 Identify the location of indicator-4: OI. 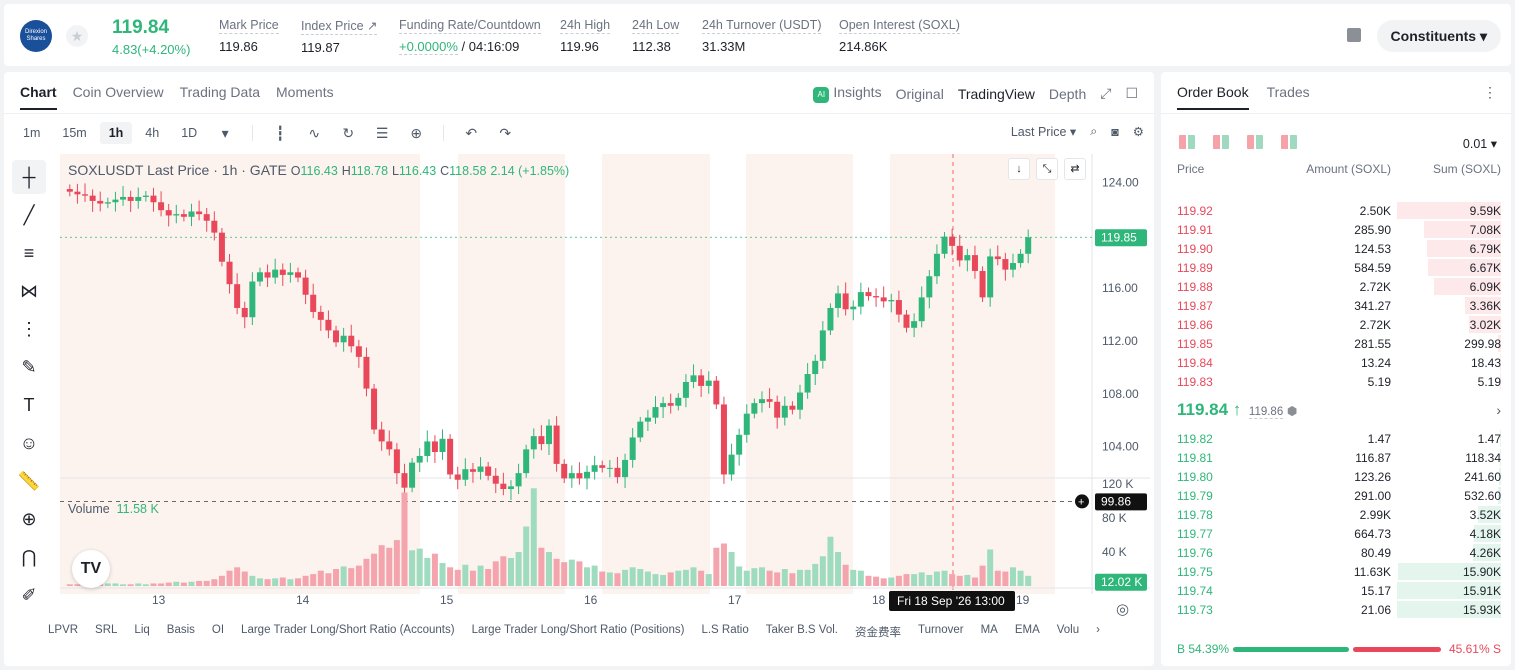
(218, 630).